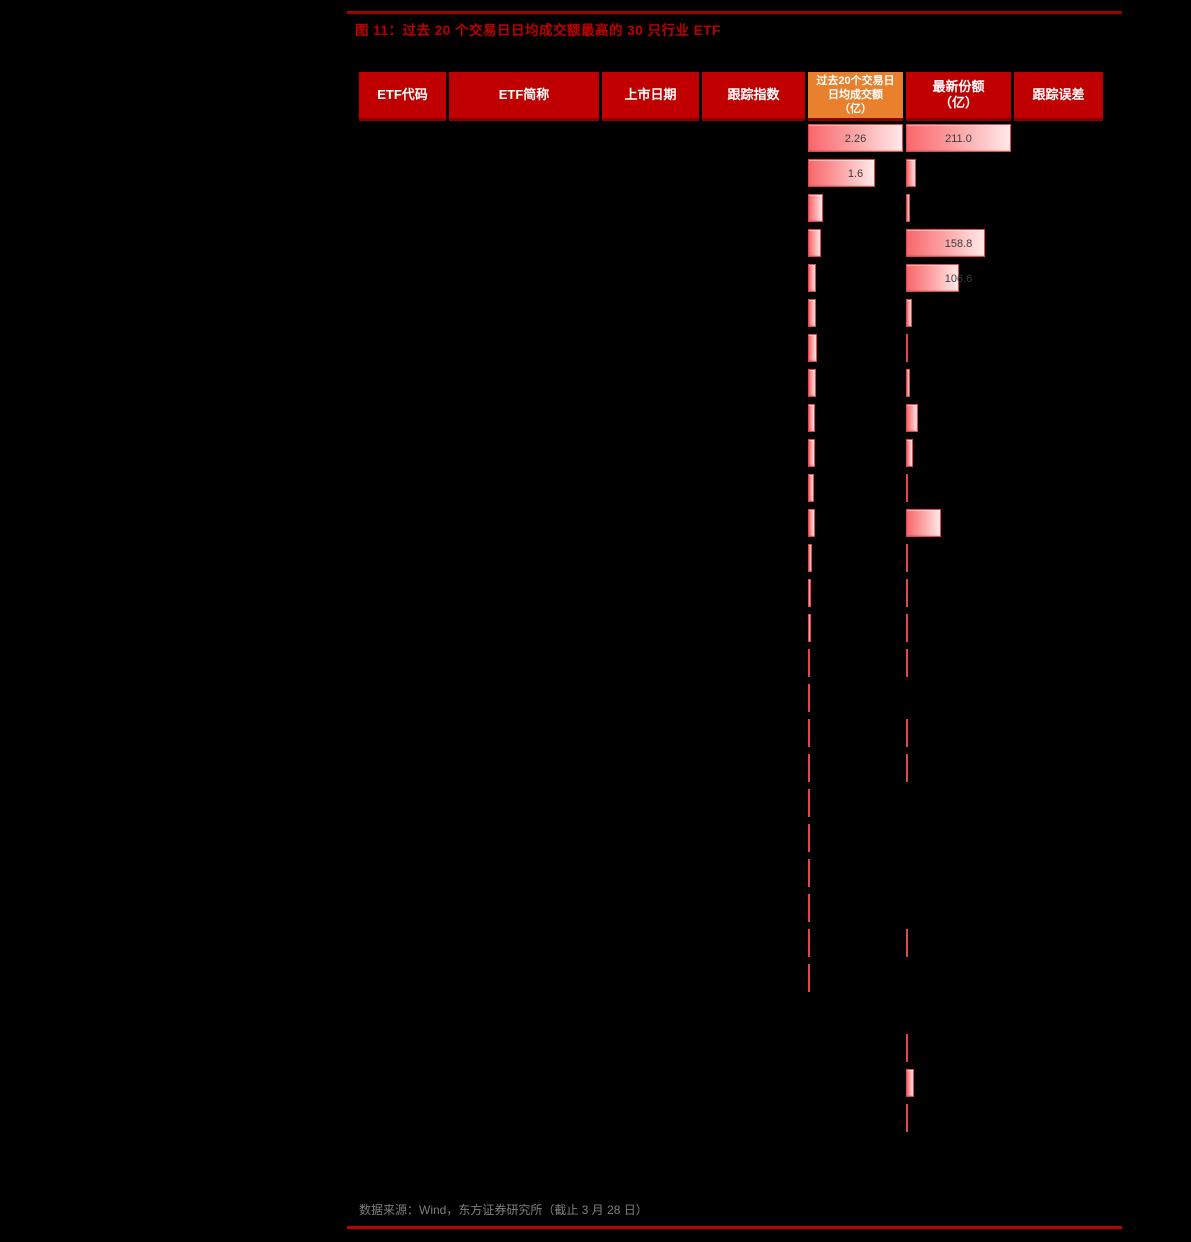 Image resolution: width=1191 pixels, height=1242 pixels. What do you see at coordinates (1058, 96) in the screenshot?
I see `column-header-tracking-error: 跟踪误差` at bounding box center [1058, 96].